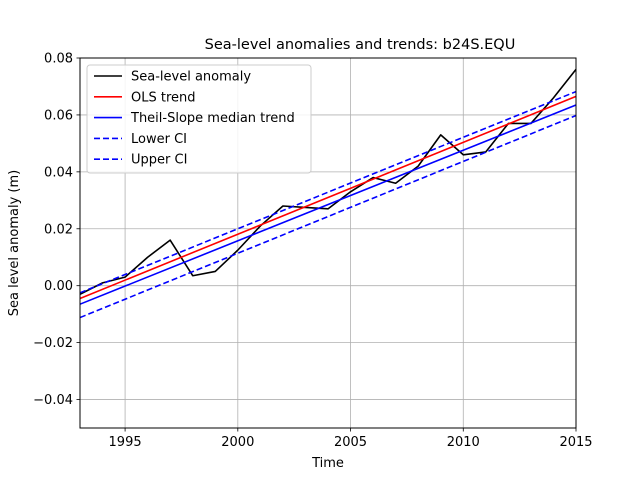 The height and width of the screenshot is (480, 640). Describe the element at coordinates (159, 139) in the screenshot. I see `legend-label-lower-ci: Lower CI` at that location.